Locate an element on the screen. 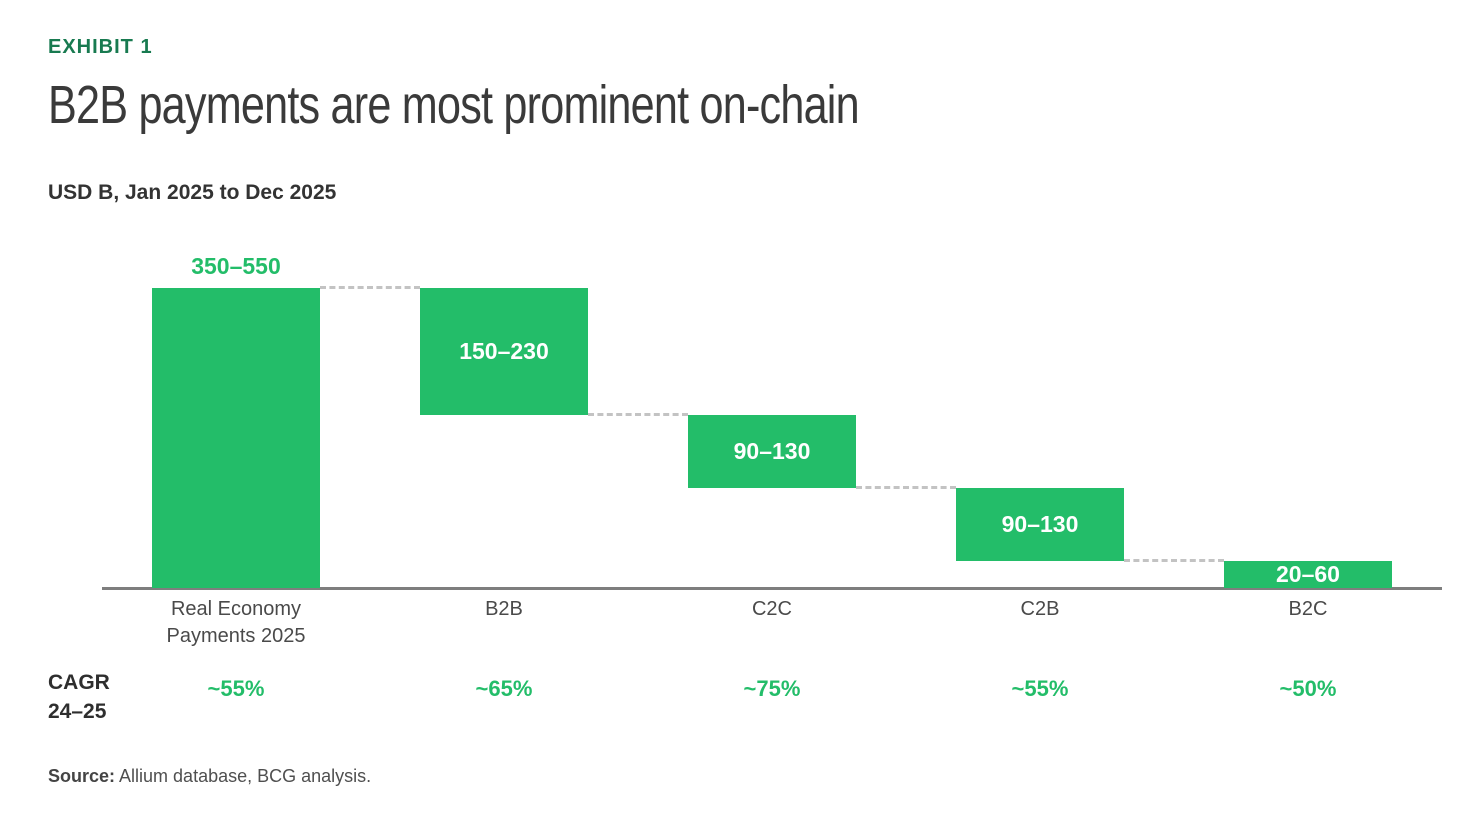  category-label-c2b: C2B is located at coordinates (1040, 609).